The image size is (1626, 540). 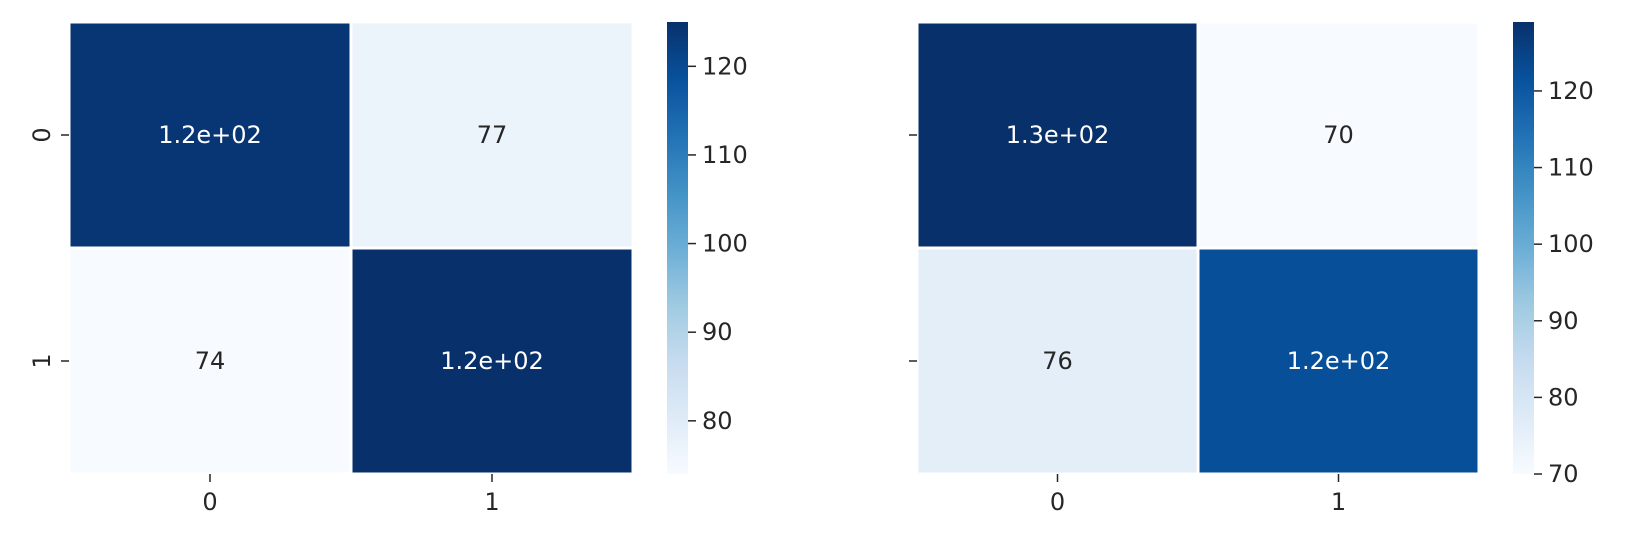 I want to click on y-tick-label: 1, so click(x=42, y=360).